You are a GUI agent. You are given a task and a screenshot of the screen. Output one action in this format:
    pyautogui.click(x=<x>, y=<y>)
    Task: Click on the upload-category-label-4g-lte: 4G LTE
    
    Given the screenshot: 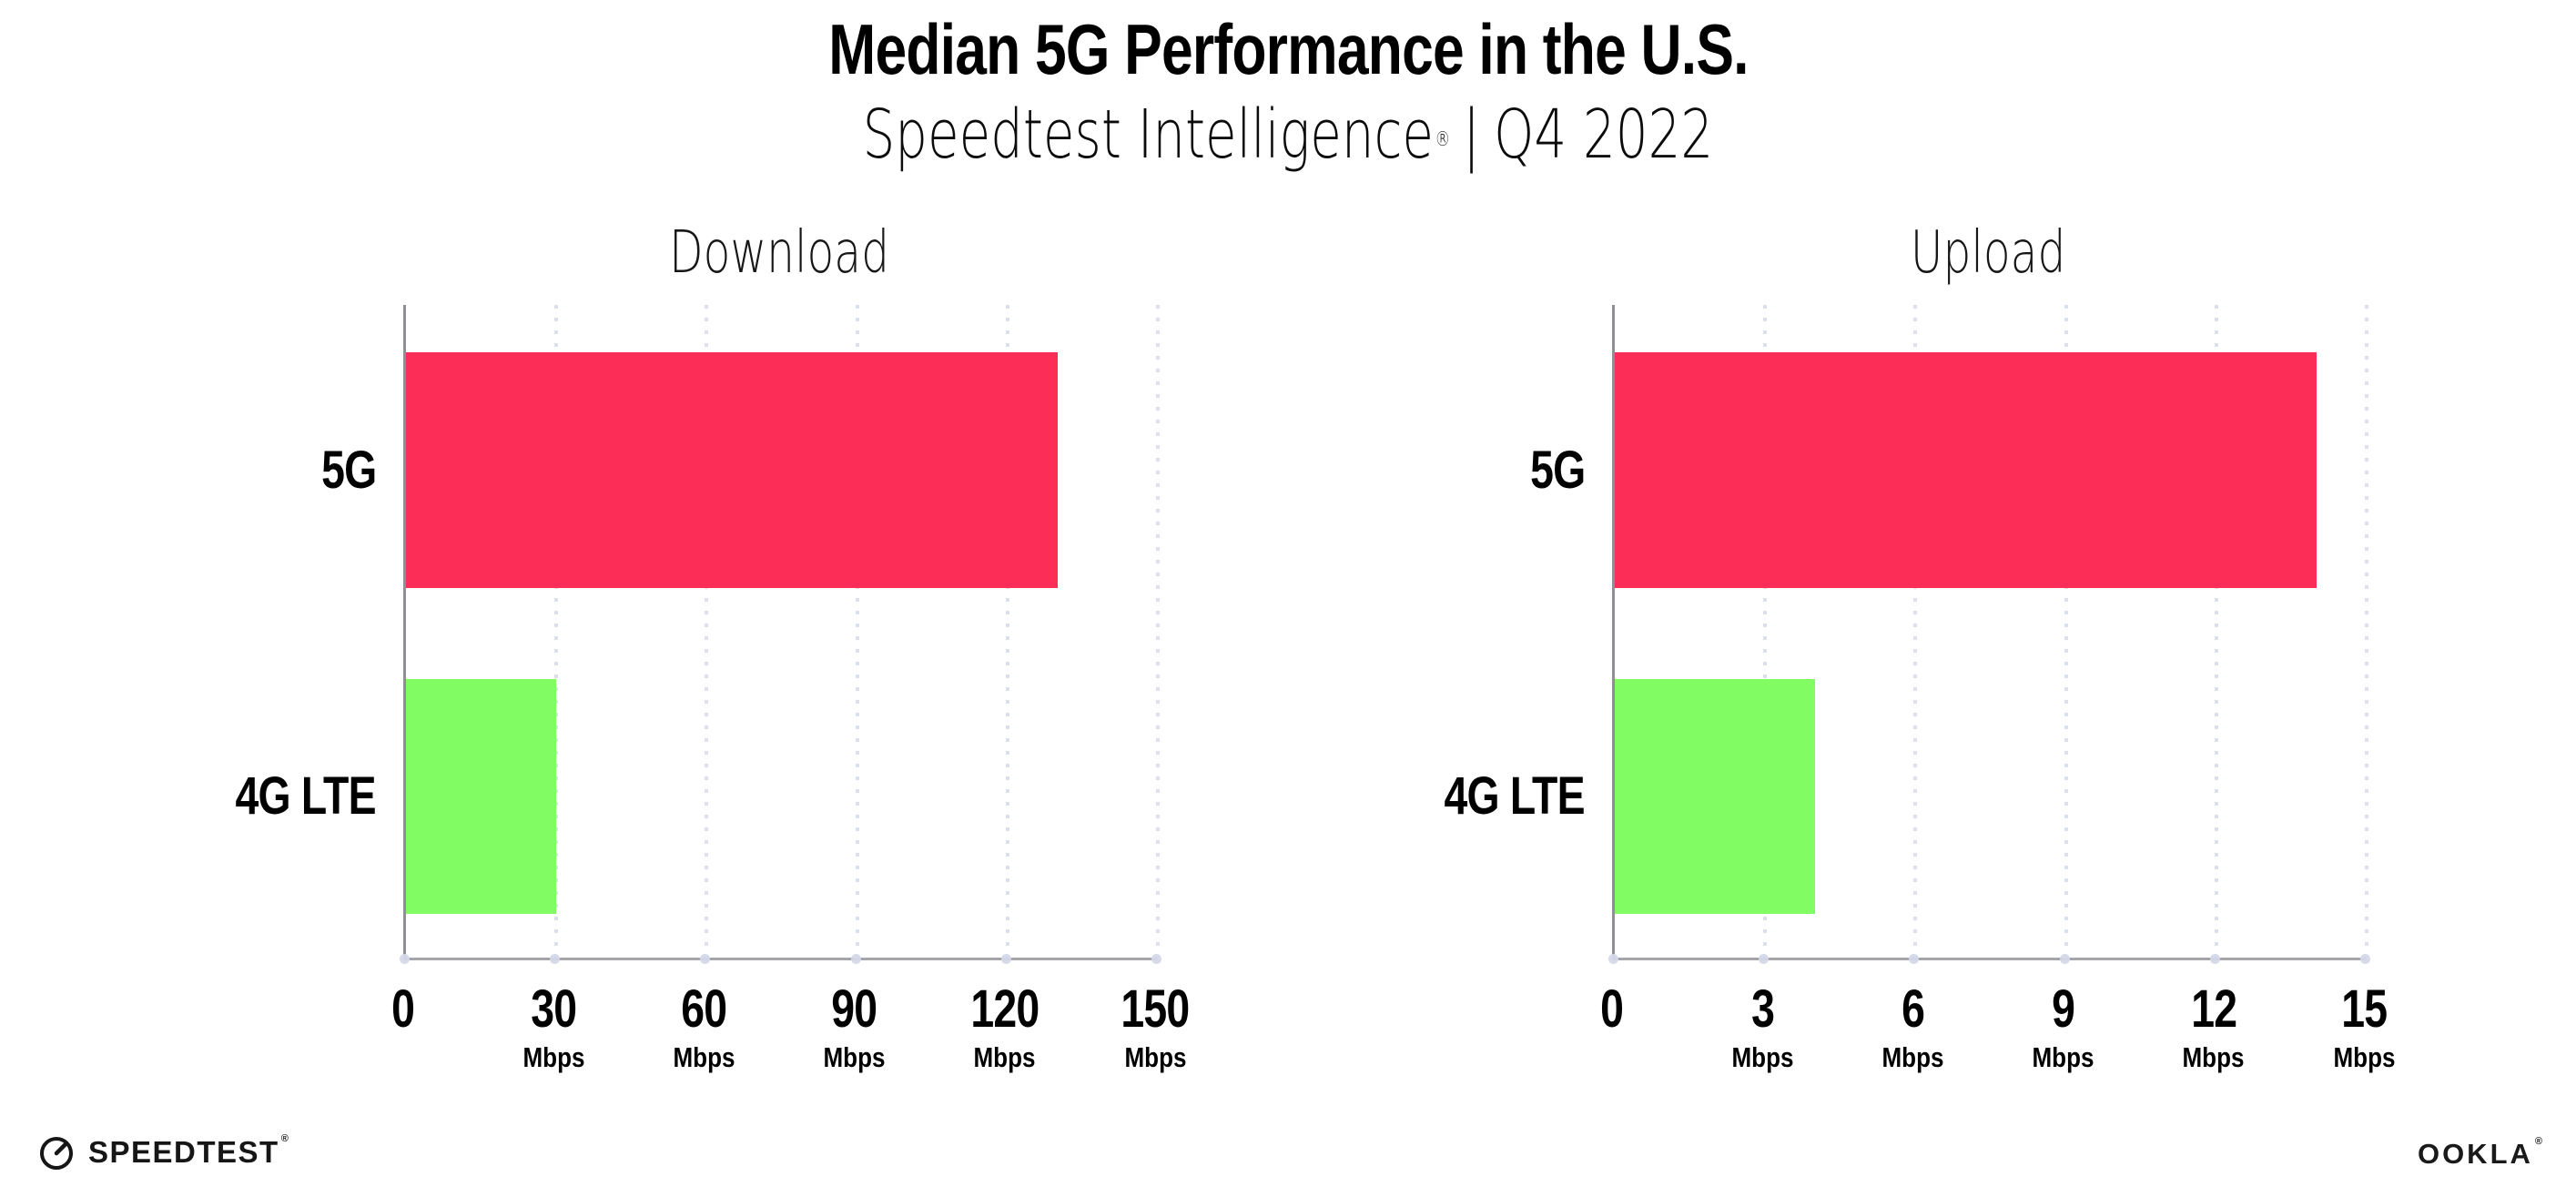 What is the action you would take?
    pyautogui.click(x=1430, y=796)
    